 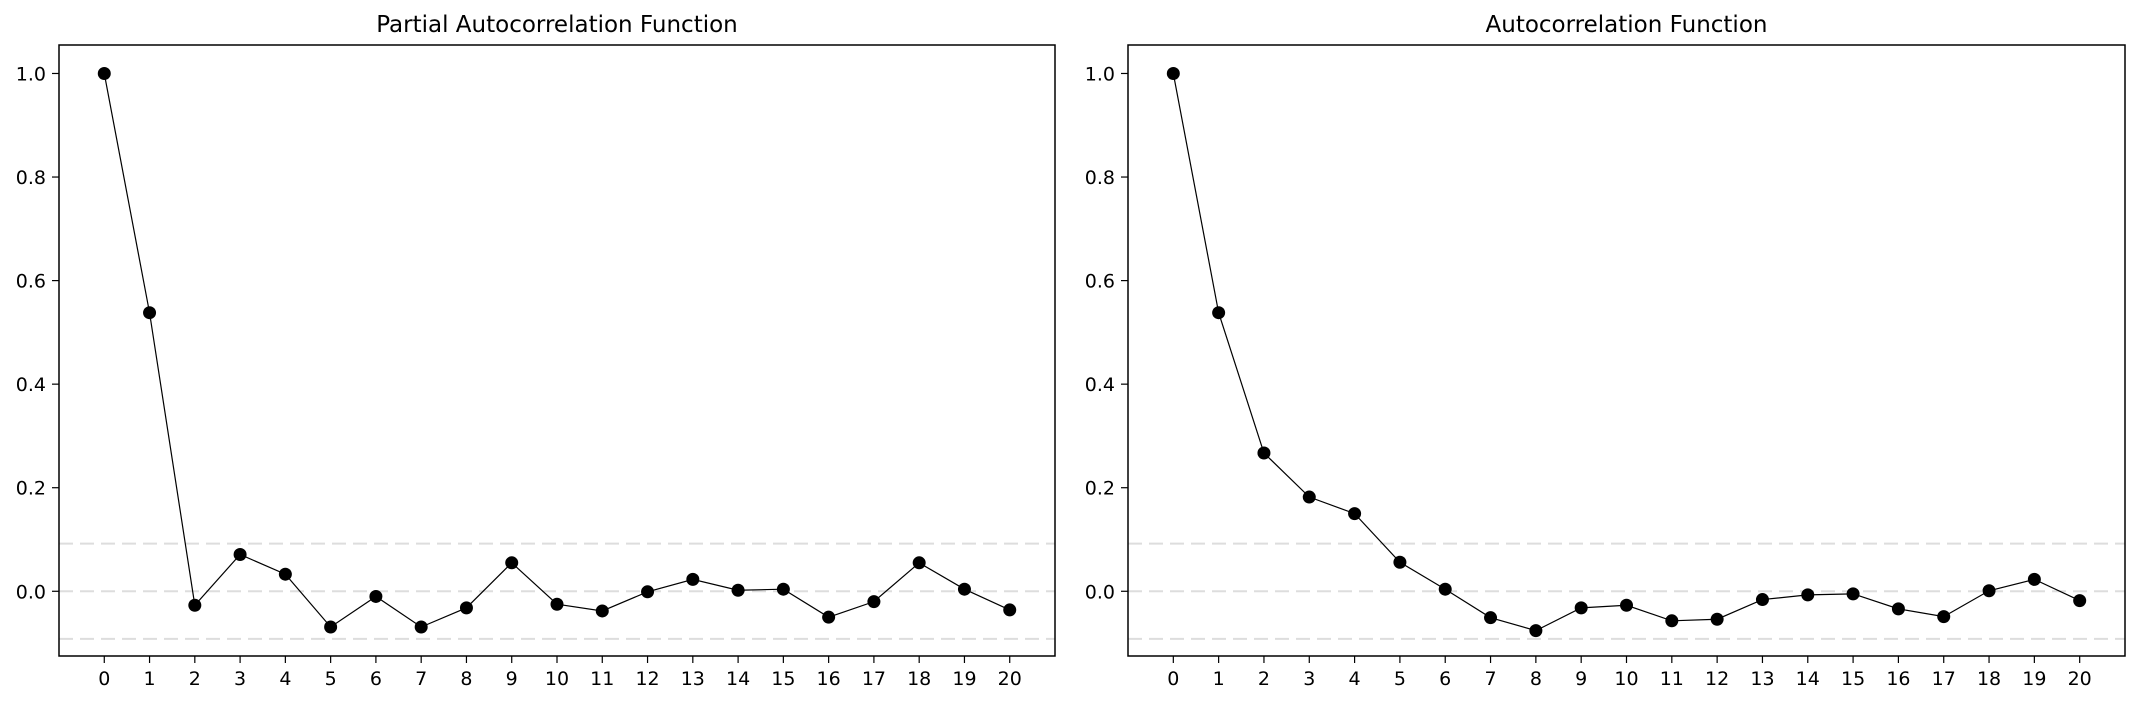 I want to click on pacf-xtick-label-17: 17, so click(x=874, y=679).